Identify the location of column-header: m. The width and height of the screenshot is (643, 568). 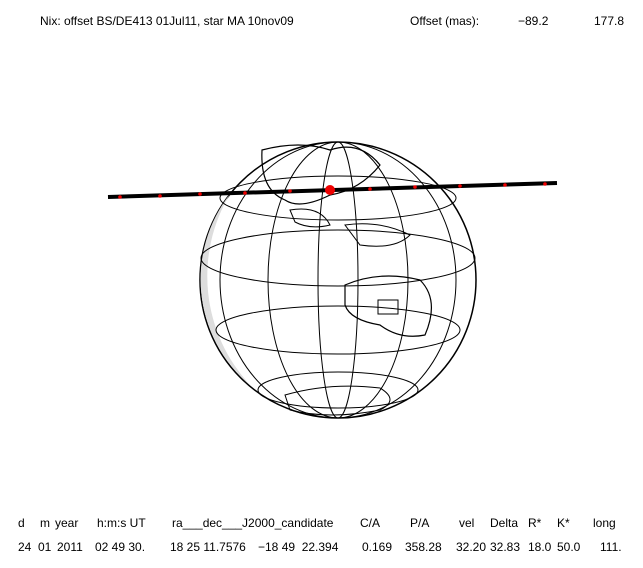
(45, 523).